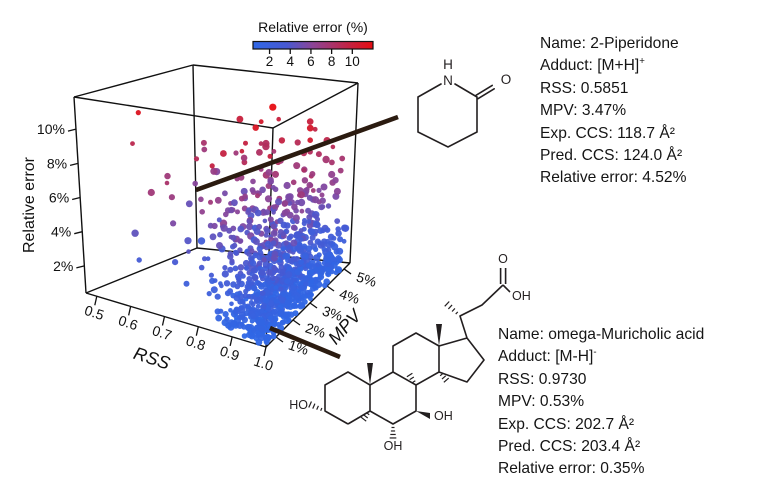  Describe the element at coordinates (95, 312) in the screenshot. I see `x-tick-label: 0.5` at that location.